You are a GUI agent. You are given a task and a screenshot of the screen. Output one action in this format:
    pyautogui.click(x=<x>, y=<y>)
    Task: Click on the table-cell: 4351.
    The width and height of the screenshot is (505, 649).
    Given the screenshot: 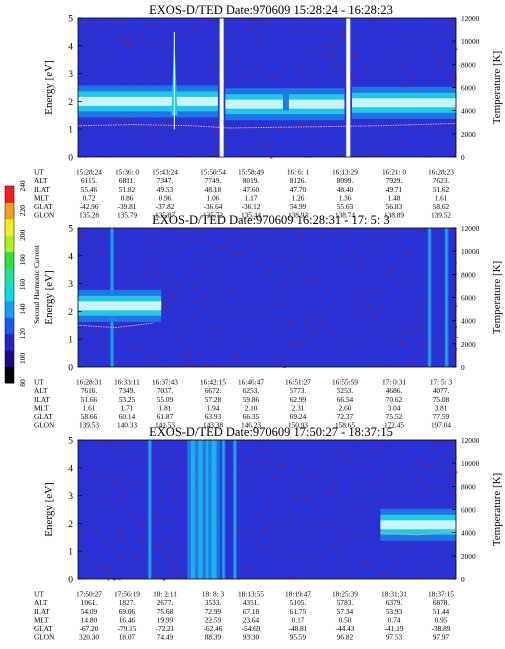 What is the action you would take?
    pyautogui.click(x=251, y=602)
    